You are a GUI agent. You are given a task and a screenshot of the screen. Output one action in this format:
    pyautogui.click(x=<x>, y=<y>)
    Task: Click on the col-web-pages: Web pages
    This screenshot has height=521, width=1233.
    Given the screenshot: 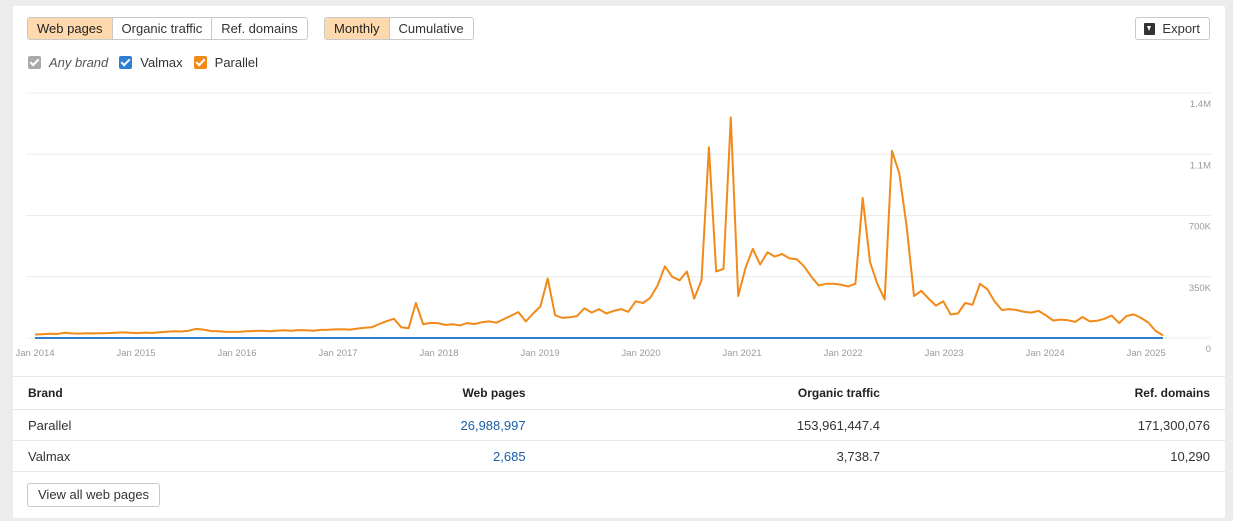 What is the action you would take?
    pyautogui.click(x=391, y=393)
    